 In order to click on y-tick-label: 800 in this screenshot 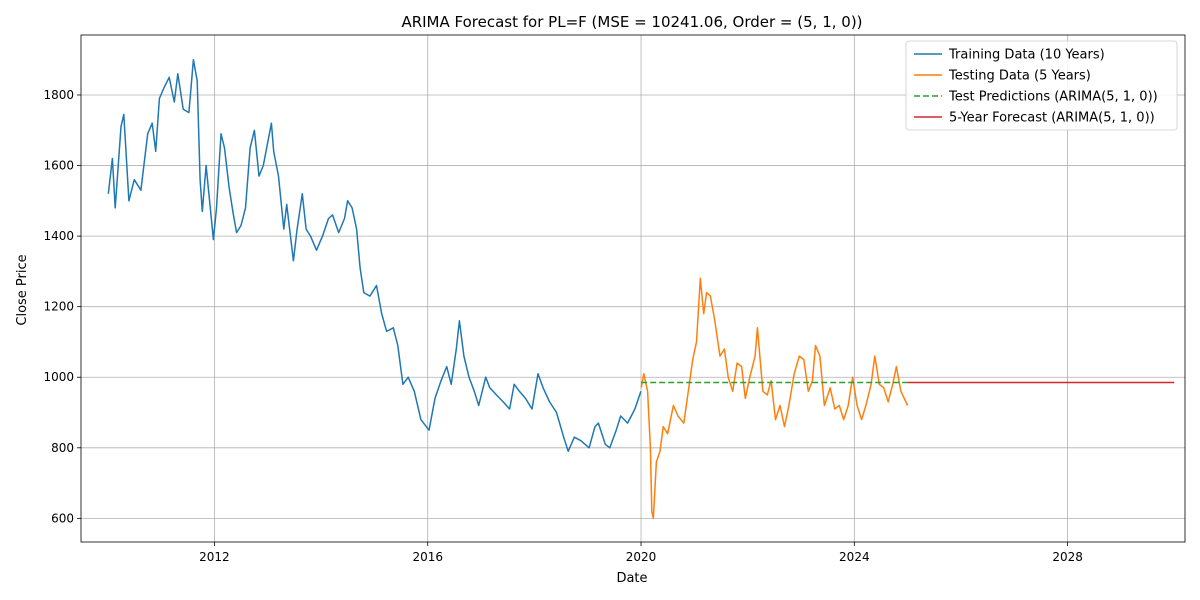, I will do `click(62, 448)`.